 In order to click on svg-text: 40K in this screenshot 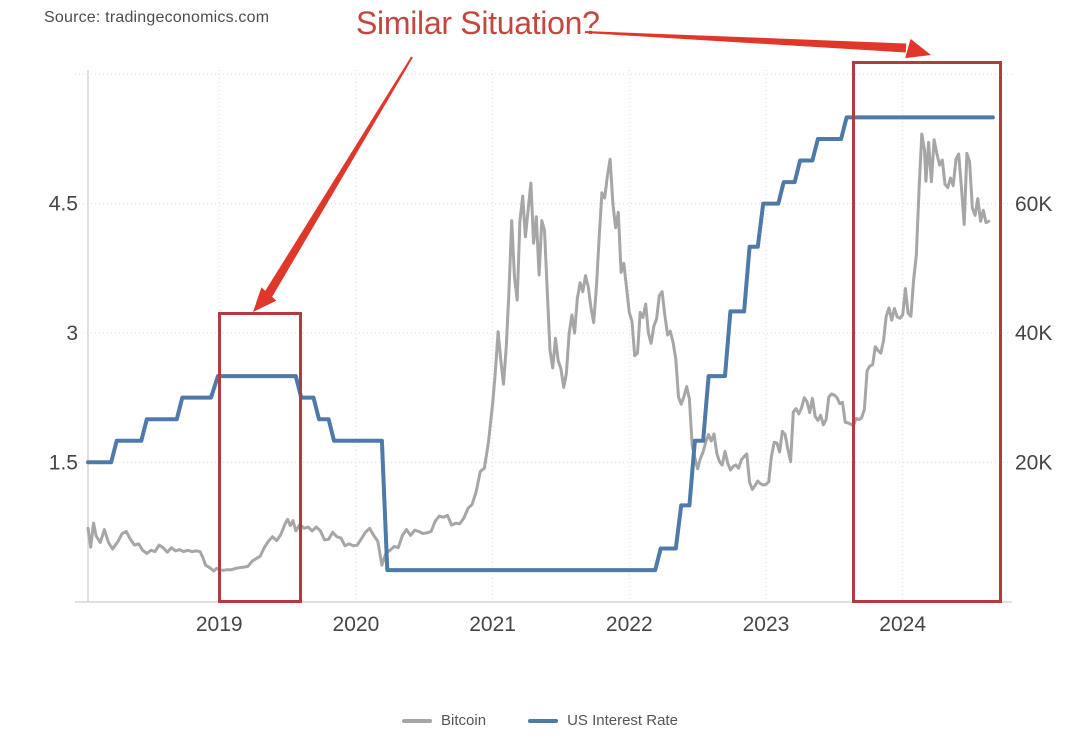, I will do `click(1033, 333)`.